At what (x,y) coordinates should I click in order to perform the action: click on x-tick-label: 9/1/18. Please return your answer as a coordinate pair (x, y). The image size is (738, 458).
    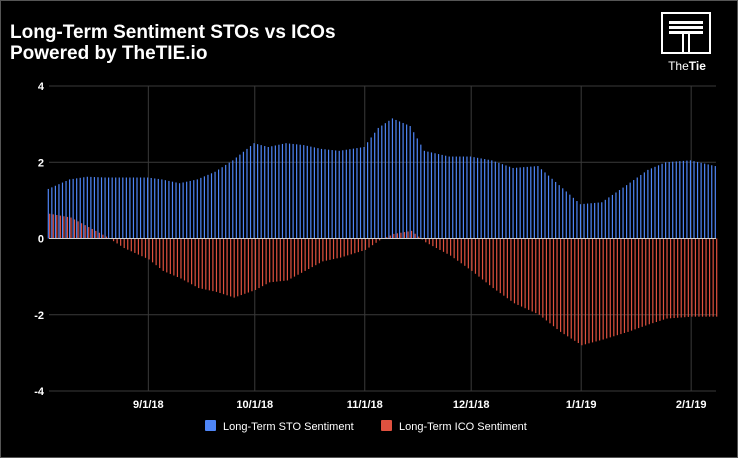
    Looking at the image, I should click on (148, 405).